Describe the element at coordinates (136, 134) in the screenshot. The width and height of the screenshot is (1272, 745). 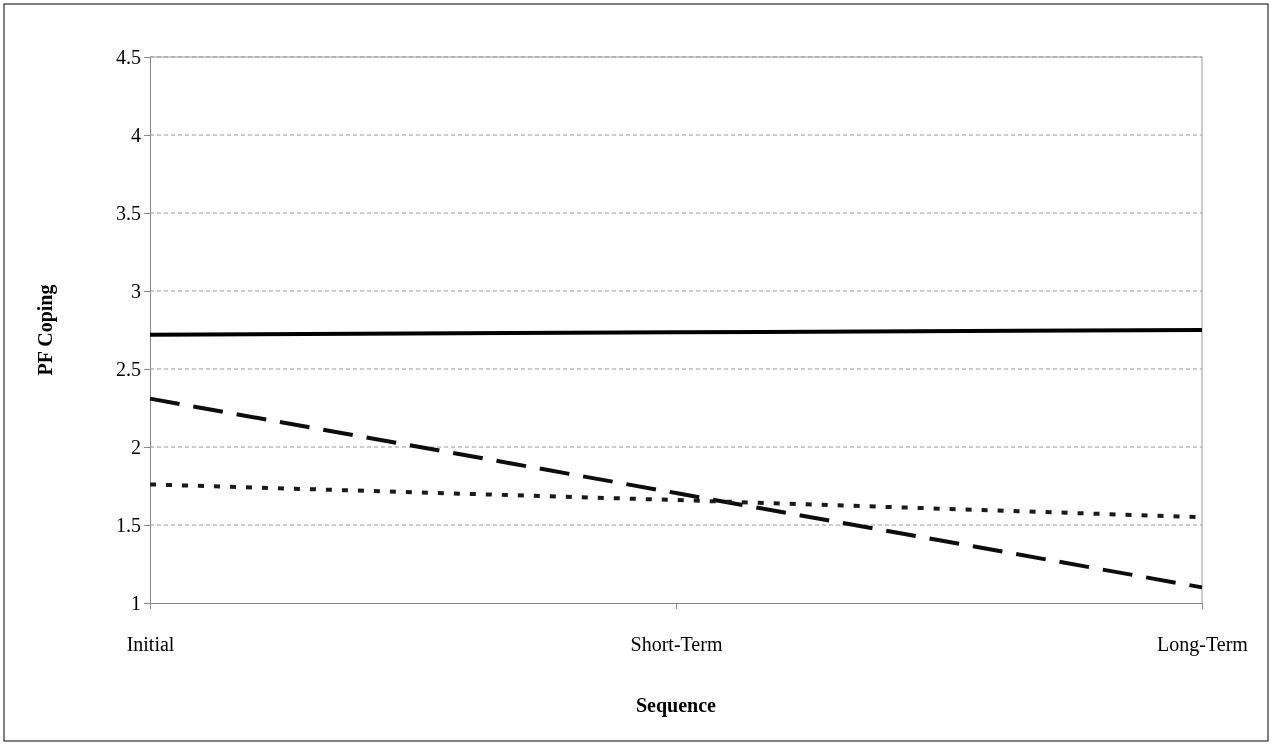
I see `y-tick-label: 4` at that location.